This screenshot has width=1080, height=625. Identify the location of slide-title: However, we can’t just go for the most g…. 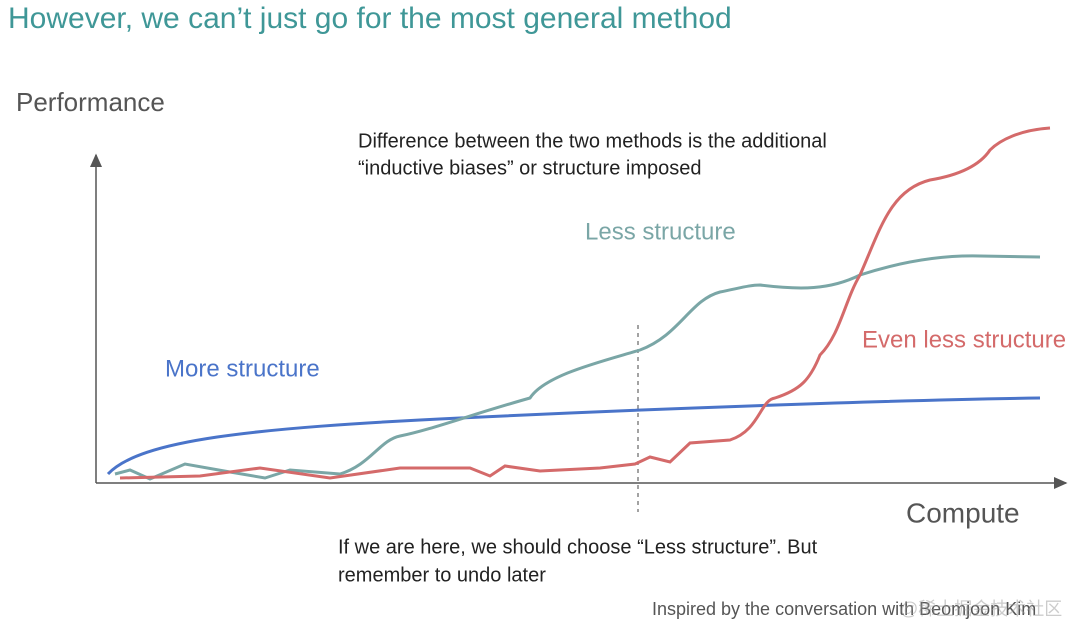
(370, 18).